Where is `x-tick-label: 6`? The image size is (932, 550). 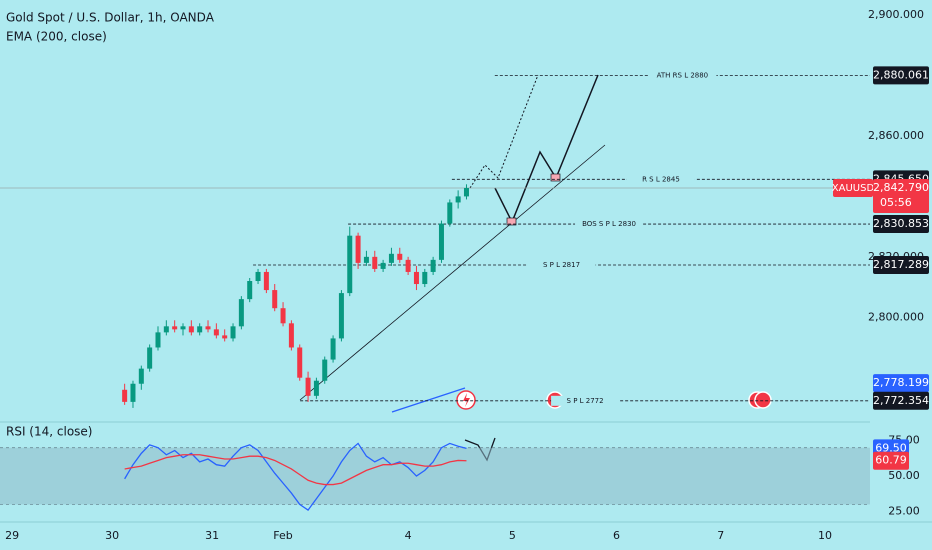
x-tick-label: 6 is located at coordinates (616, 535).